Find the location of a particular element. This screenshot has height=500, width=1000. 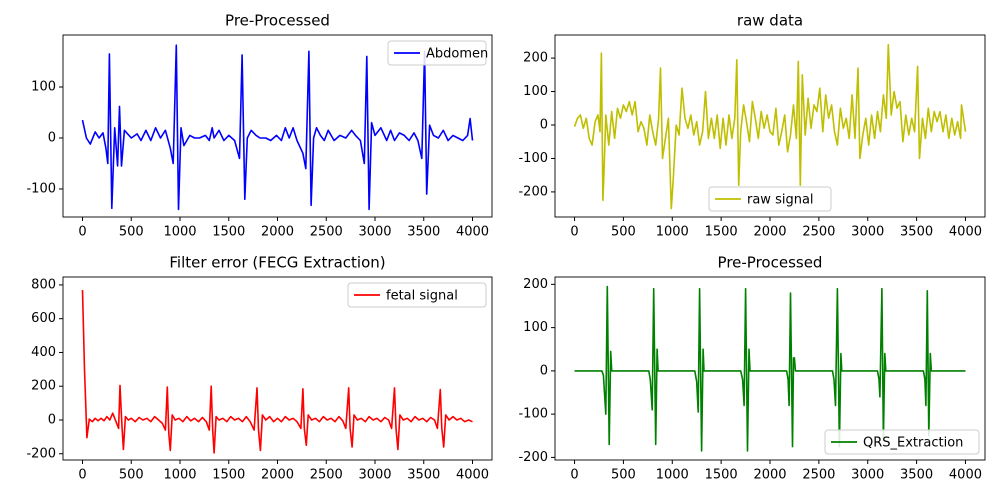

y-tick-label: 800 is located at coordinates (43, 284).